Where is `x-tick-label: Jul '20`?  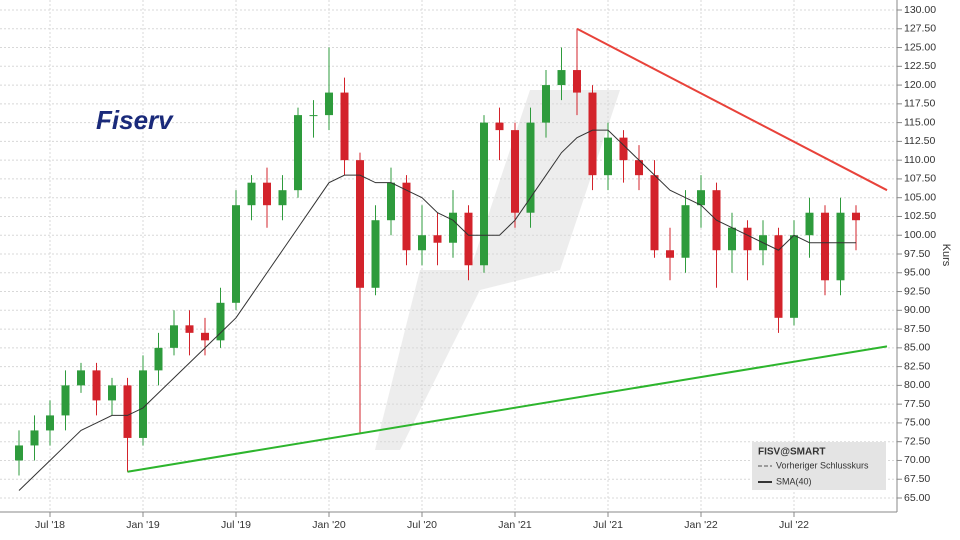
x-tick-label: Jul '20 is located at coordinates (422, 525).